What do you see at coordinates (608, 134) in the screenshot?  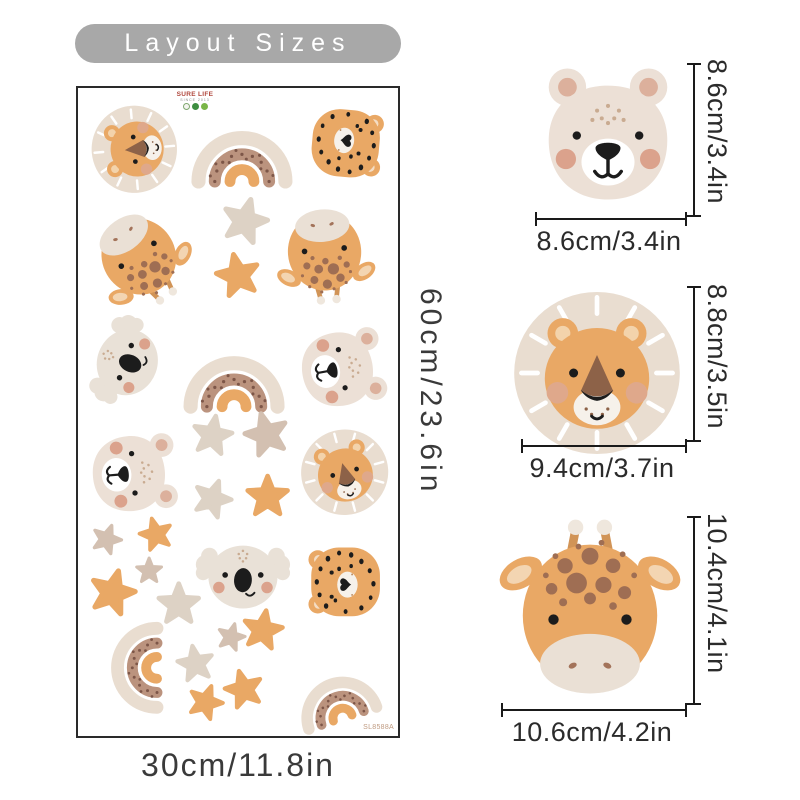 I see `bear-sticker-large` at bounding box center [608, 134].